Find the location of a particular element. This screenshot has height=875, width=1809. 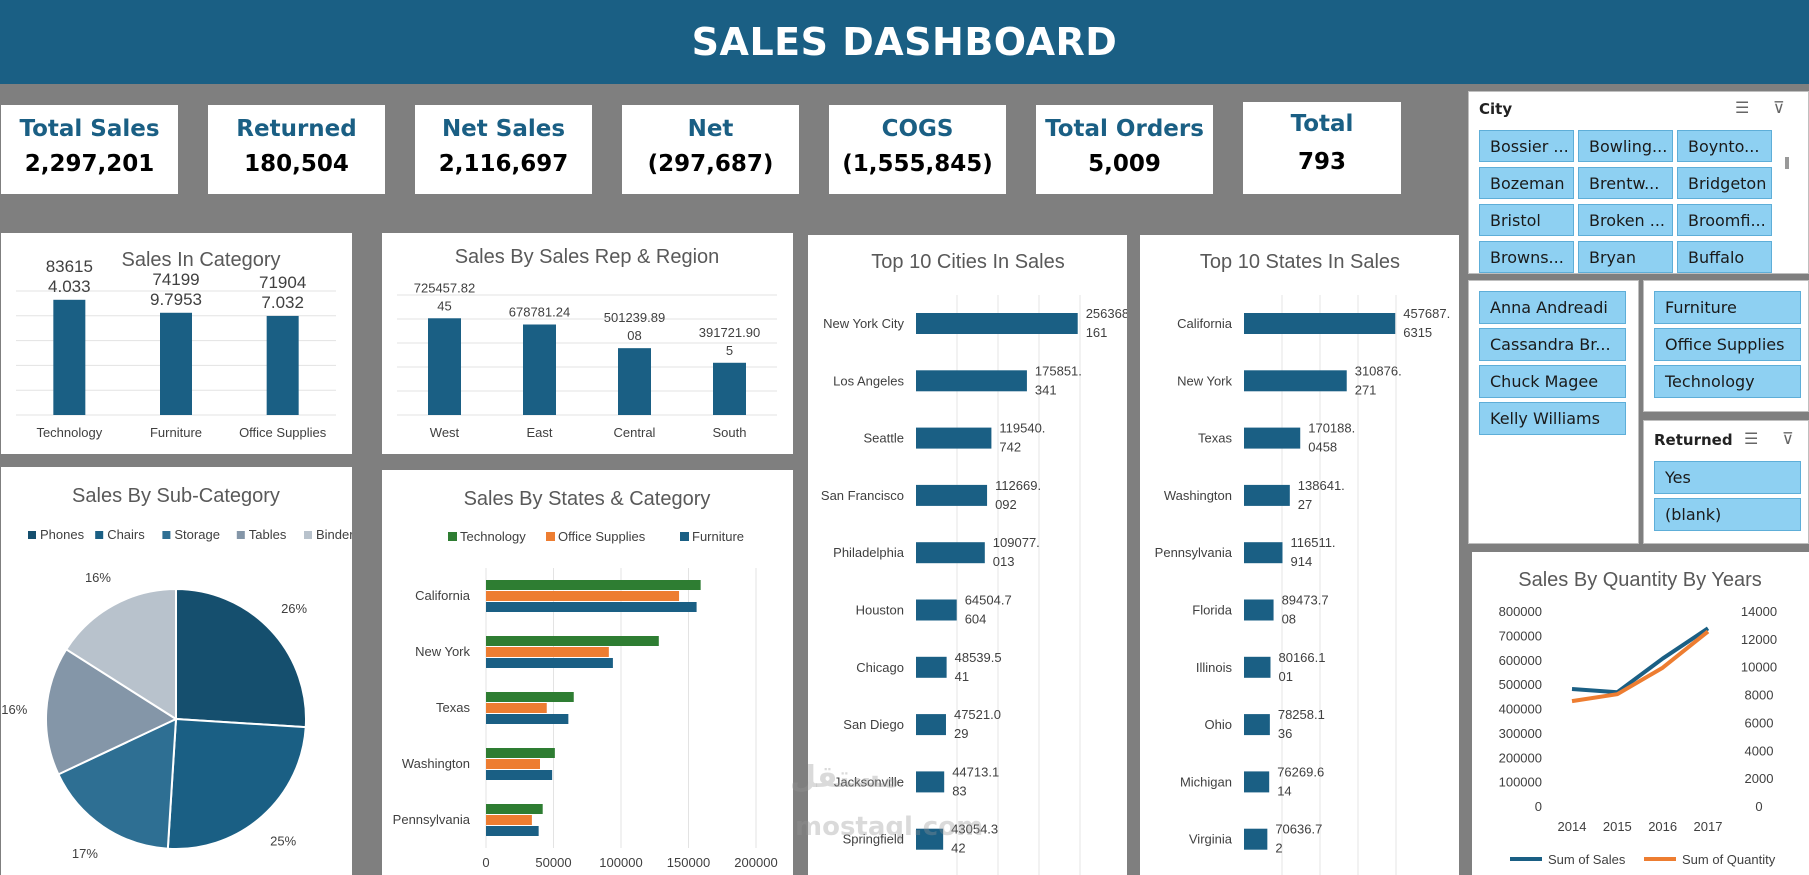

data-label: 83615 is located at coordinates (69, 266).